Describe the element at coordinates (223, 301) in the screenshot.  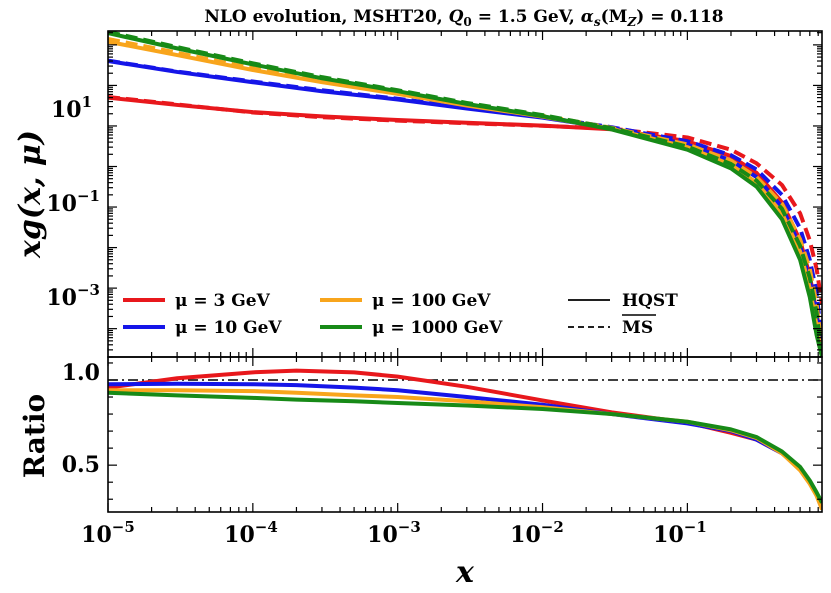
I see `legend-label-mu3: μ = 3 GeV` at that location.